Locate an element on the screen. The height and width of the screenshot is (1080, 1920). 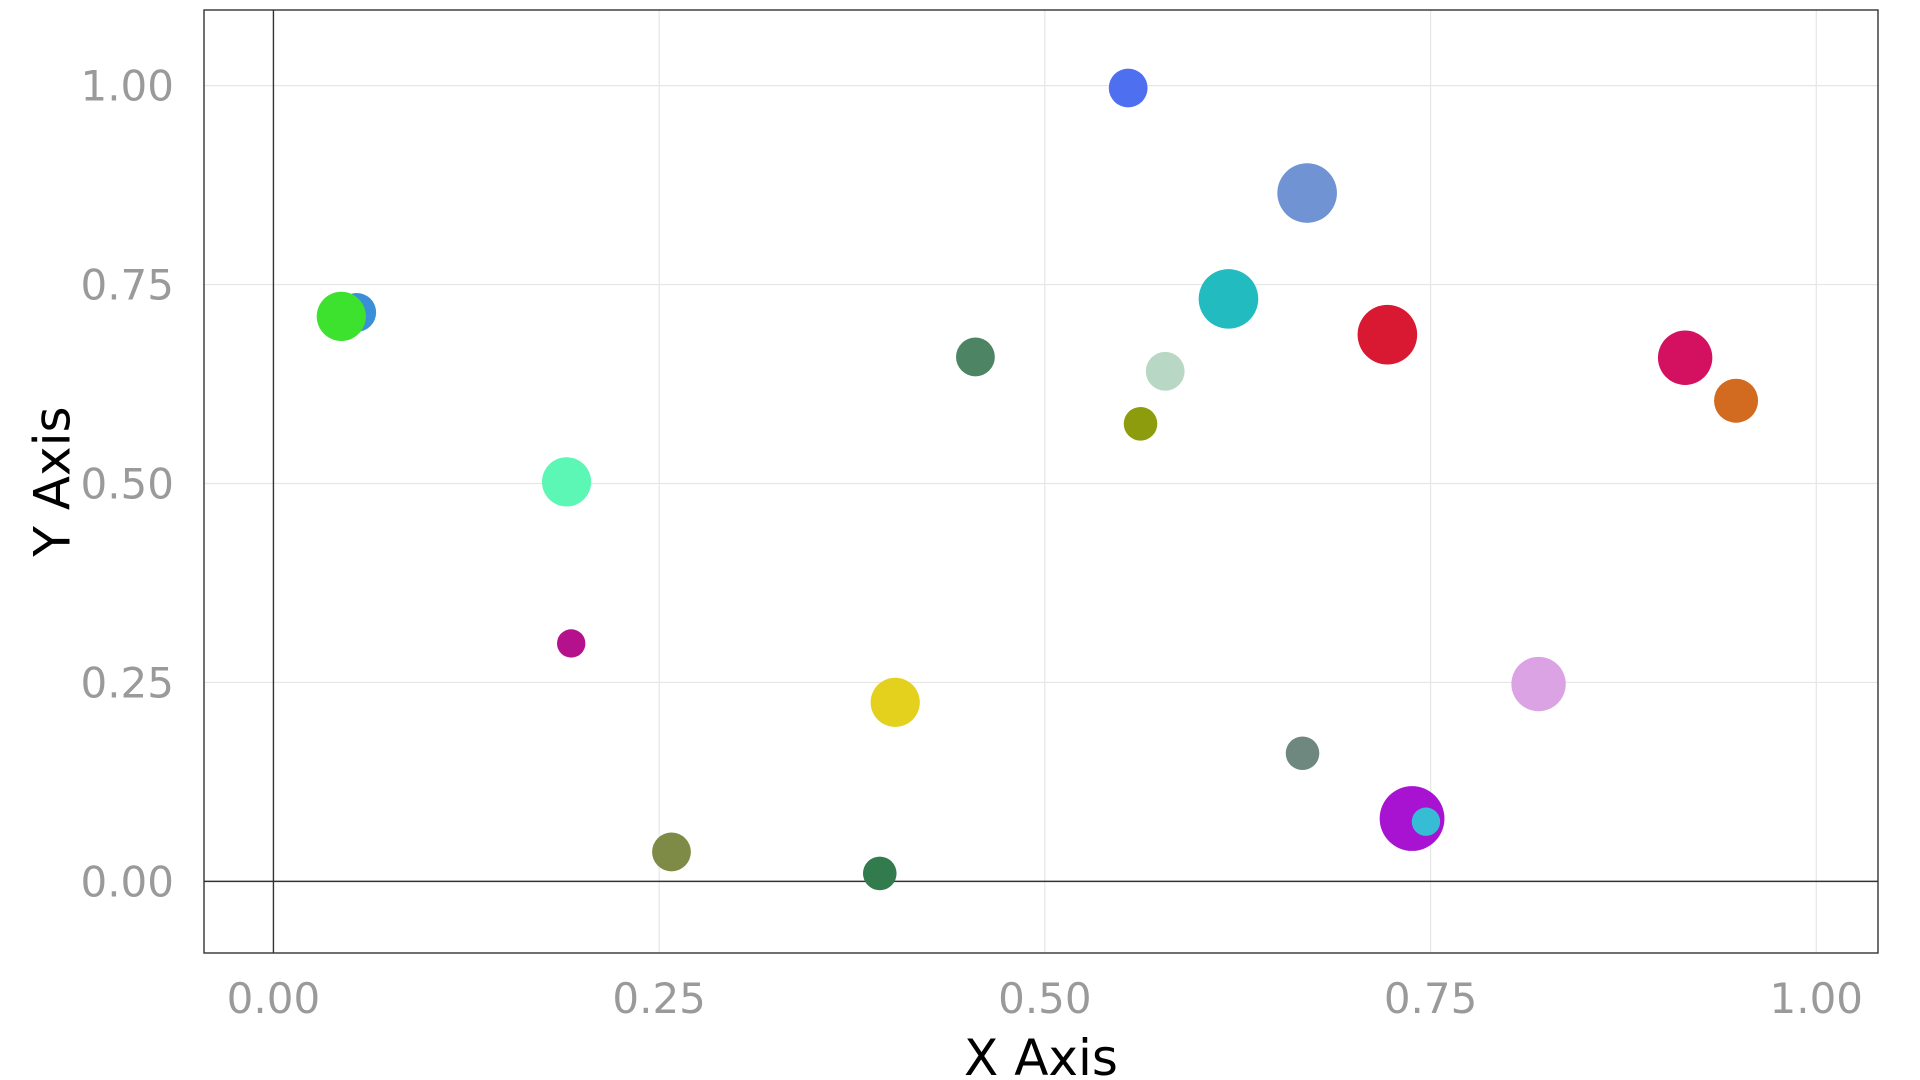
x-tick-label: 1.00 is located at coordinates (1817, 998).